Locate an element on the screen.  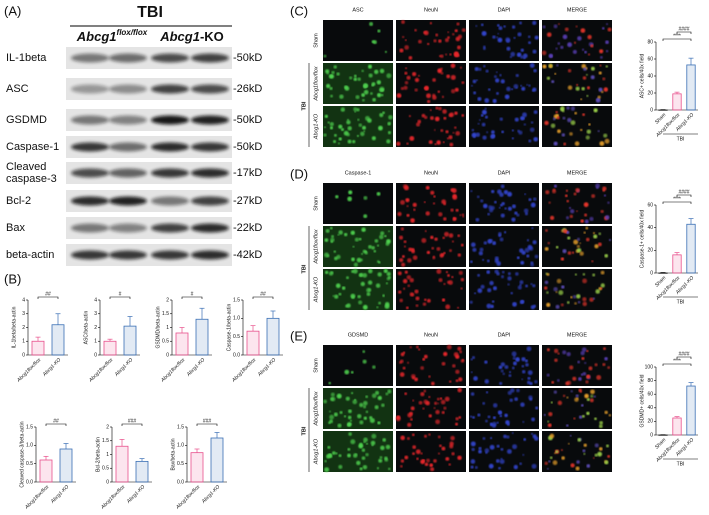
significance-label: ### is located at coordinates (207, 421).